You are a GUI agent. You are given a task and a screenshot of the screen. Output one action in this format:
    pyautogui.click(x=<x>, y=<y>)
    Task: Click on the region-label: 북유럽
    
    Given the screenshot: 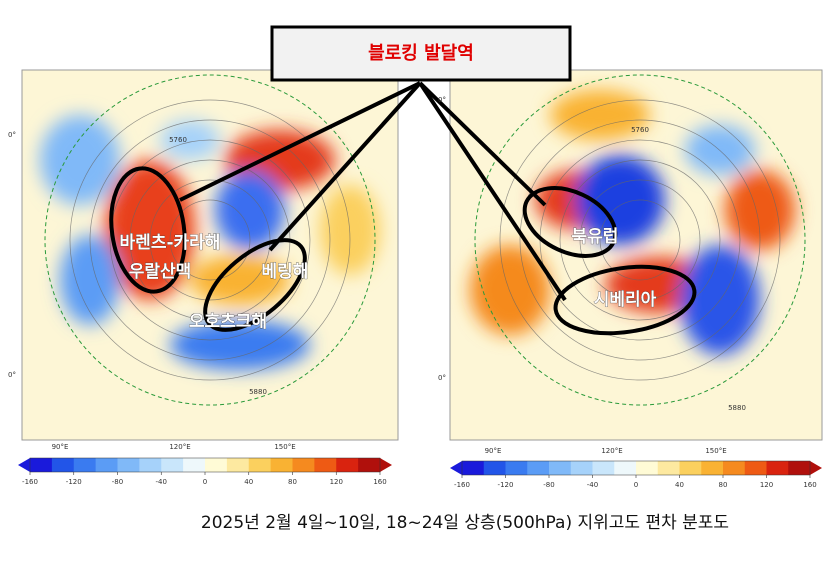 What is the action you would take?
    pyautogui.click(x=595, y=237)
    